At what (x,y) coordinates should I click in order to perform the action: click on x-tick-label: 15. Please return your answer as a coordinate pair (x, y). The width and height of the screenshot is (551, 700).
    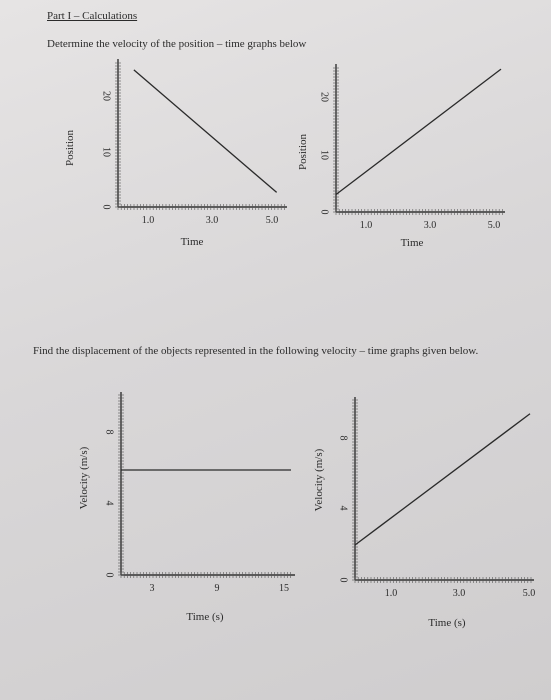
    Looking at the image, I should click on (284, 588).